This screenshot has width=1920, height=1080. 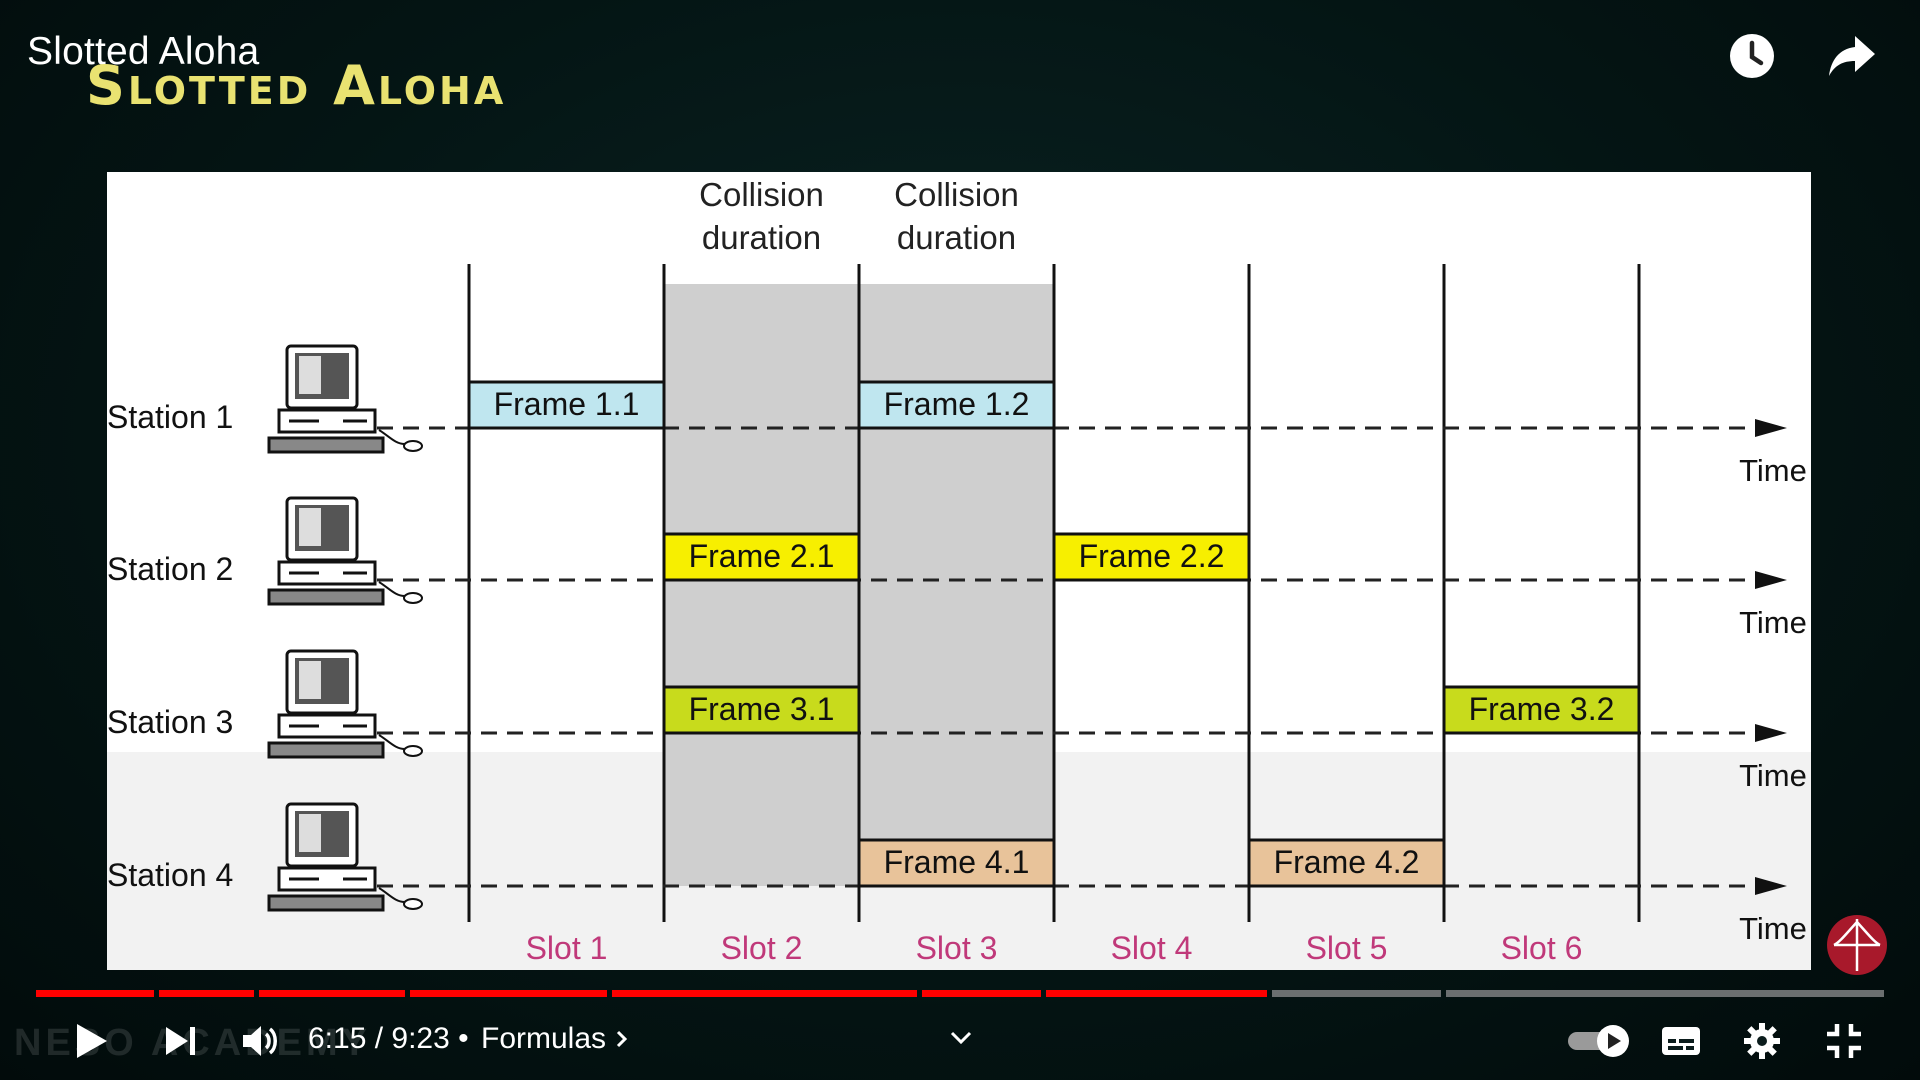 I want to click on play-button, so click(x=92, y=1041).